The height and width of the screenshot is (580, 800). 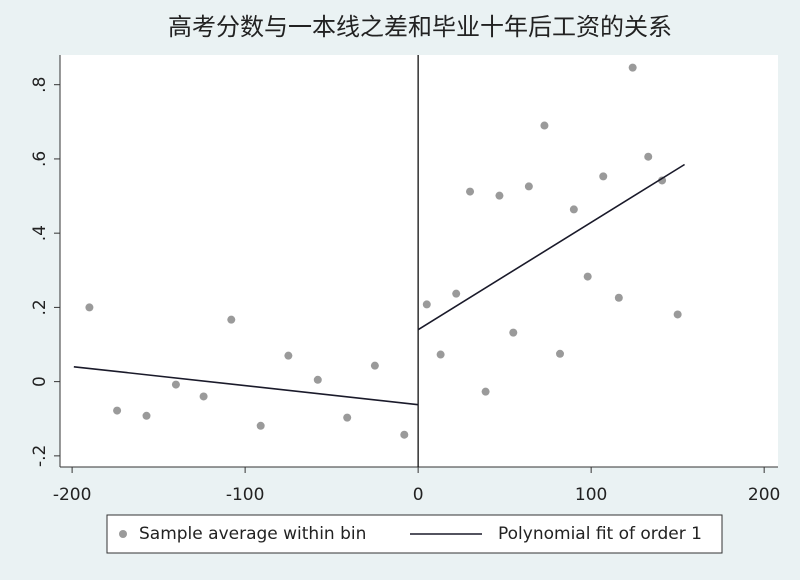 What do you see at coordinates (40, 307) in the screenshot?
I see `y-tick-label: .2` at bounding box center [40, 307].